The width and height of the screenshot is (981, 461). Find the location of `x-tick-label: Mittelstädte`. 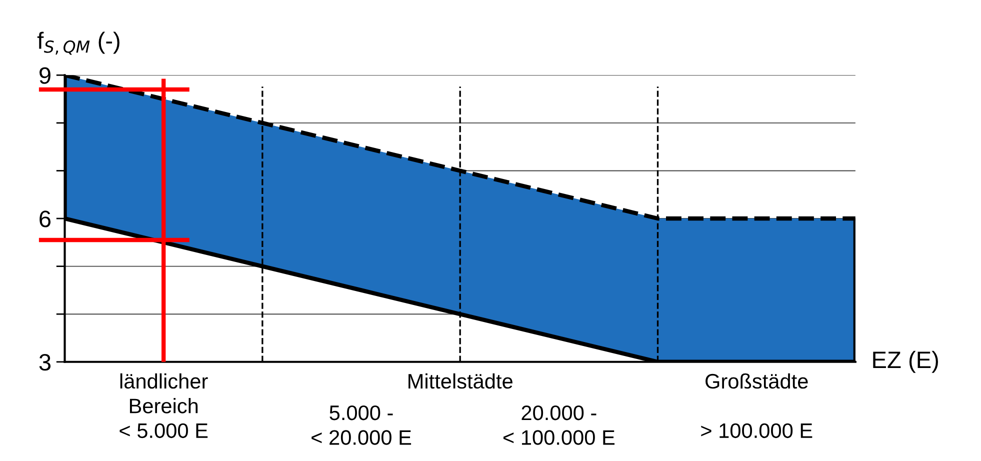

x-tick-label: Mittelstädte is located at coordinates (460, 381).